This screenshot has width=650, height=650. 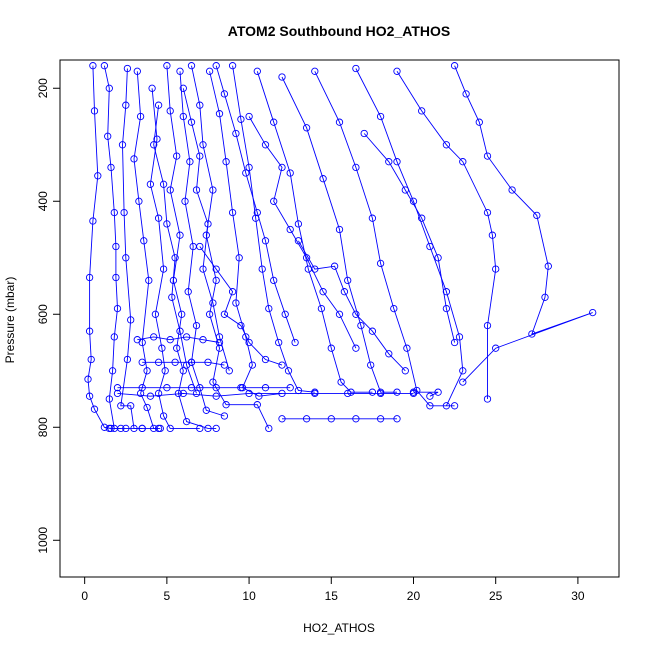 What do you see at coordinates (43, 427) in the screenshot?
I see `y-tick-label: 800` at bounding box center [43, 427].